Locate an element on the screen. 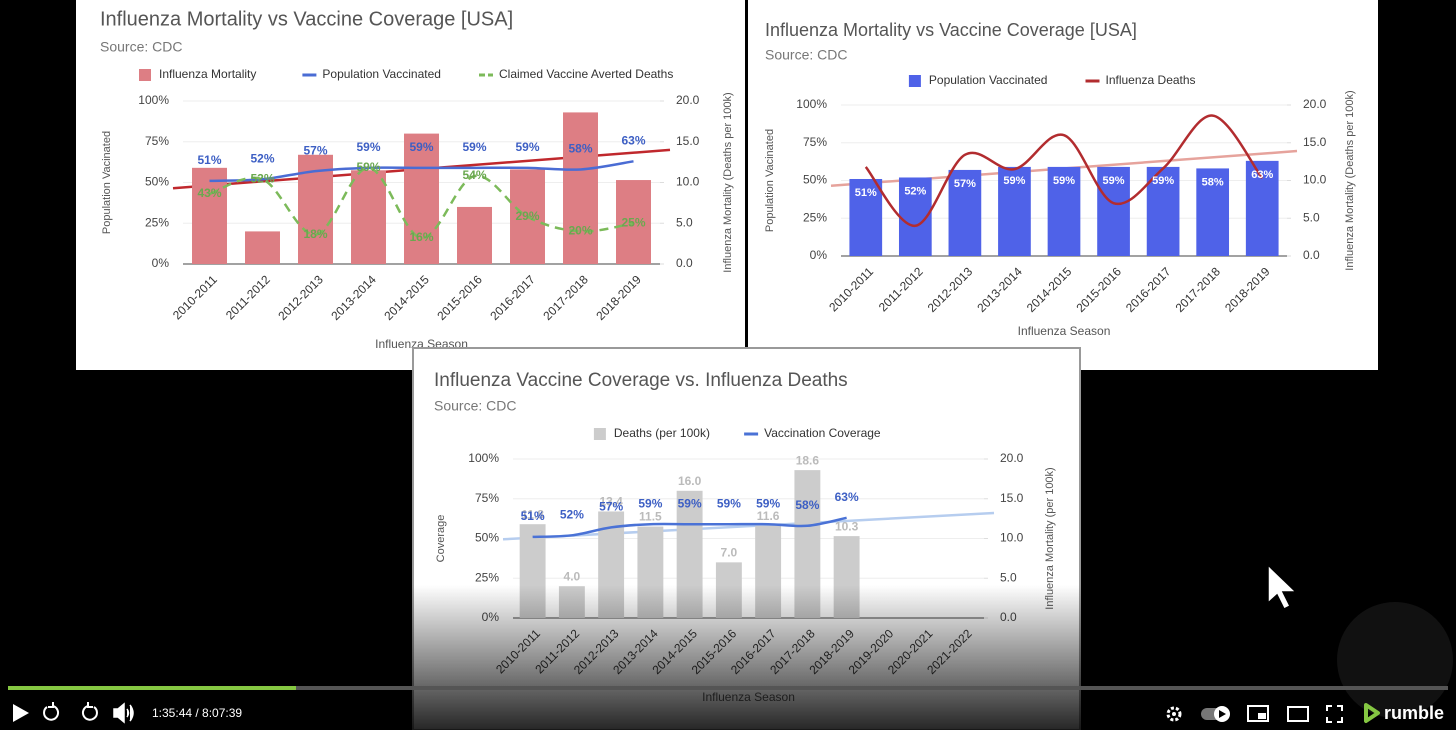 The height and width of the screenshot is (730, 1456). forward-button is located at coordinates (89, 711).